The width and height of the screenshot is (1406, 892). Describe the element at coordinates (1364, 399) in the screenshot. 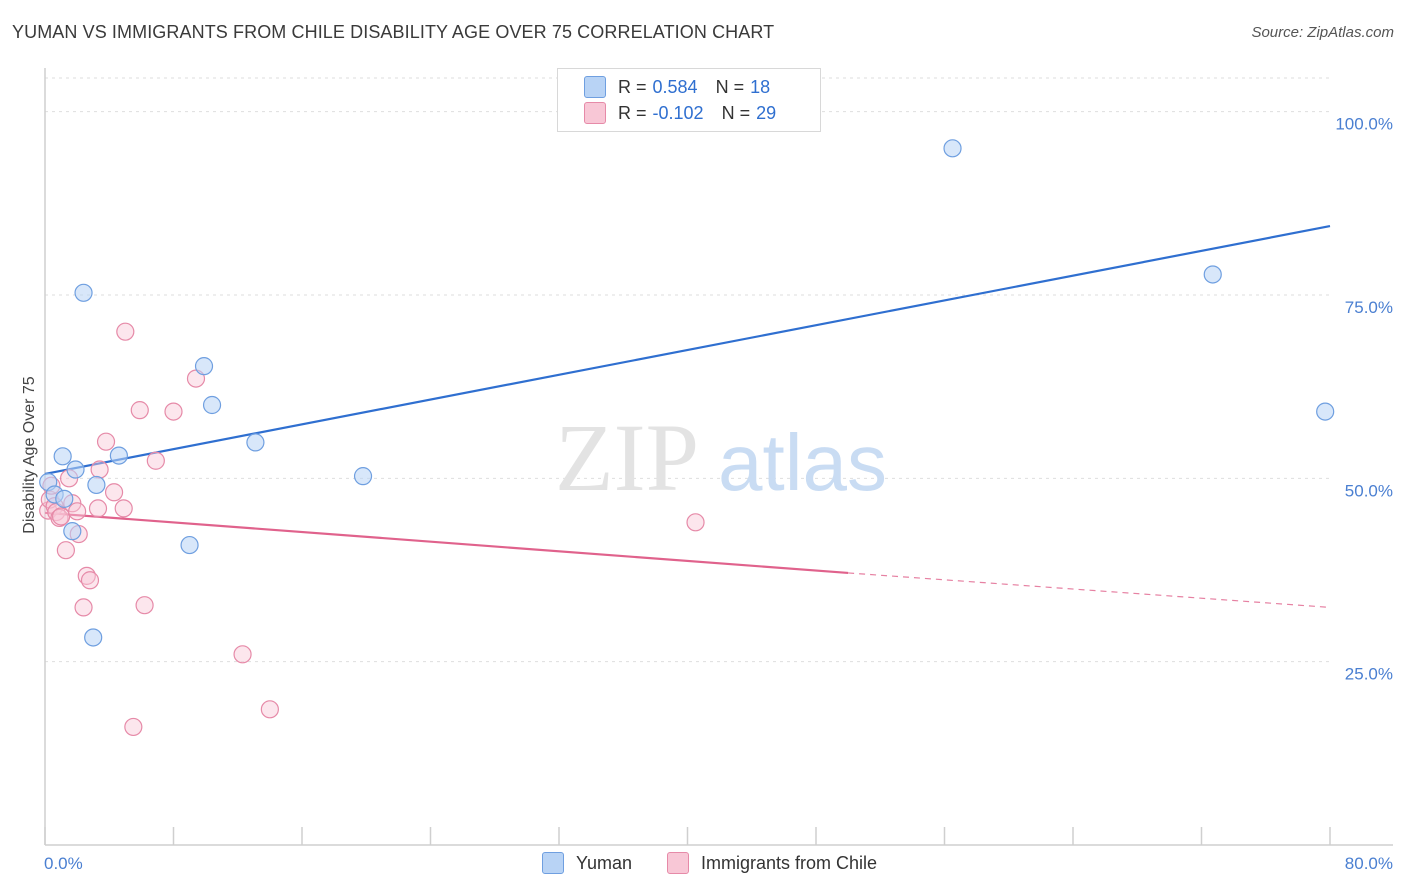

I see `y-tick-labels: 25.0% 50.0% 75.0% 100.0%` at that location.